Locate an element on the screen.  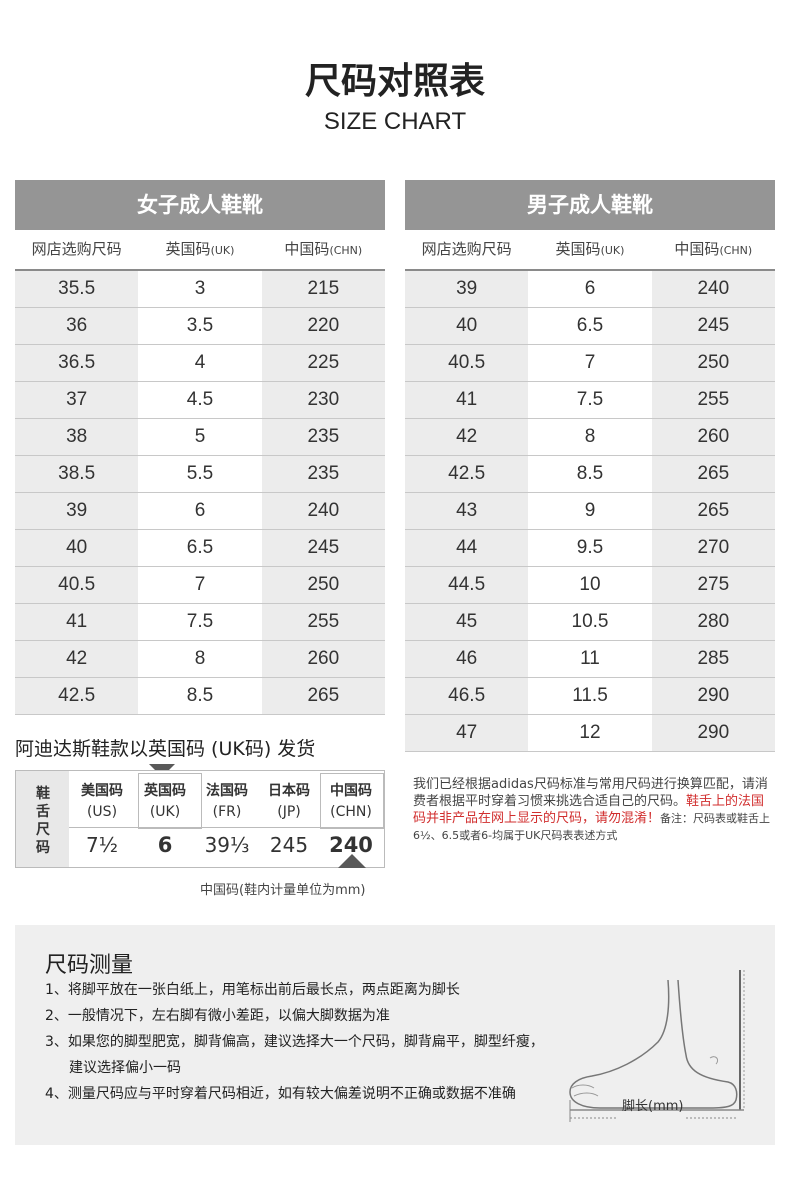
men-table-row: 46 11 285 is located at coordinates (590, 659).